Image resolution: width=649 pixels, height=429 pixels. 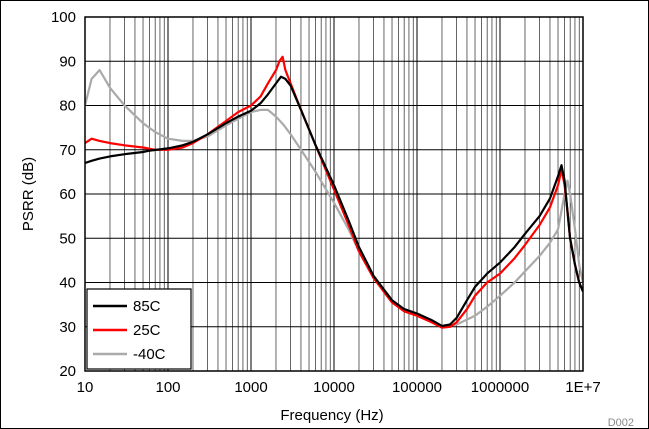 What do you see at coordinates (63, 17) in the screenshot?
I see `y-tick-label: 100` at bounding box center [63, 17].